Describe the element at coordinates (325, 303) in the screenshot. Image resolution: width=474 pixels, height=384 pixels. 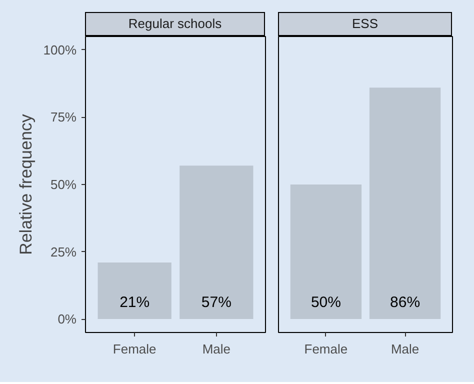
I see `data-label: 50%` at that location.